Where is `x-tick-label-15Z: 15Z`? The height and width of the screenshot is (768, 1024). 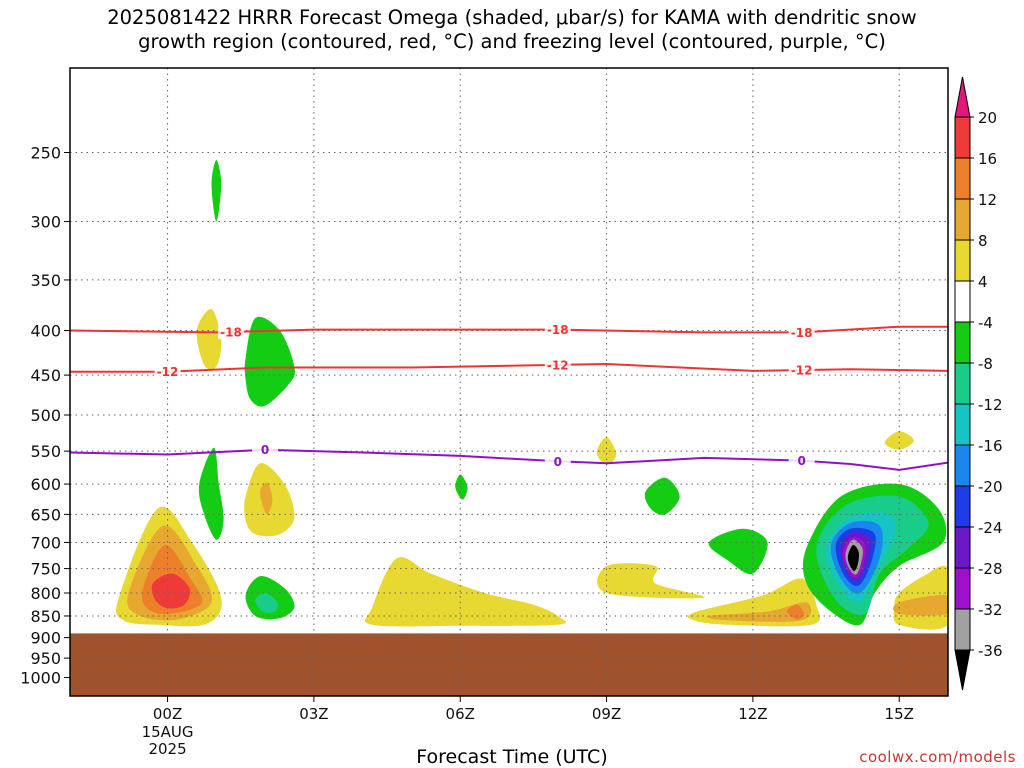 x-tick-label-15Z: 15Z is located at coordinates (899, 714).